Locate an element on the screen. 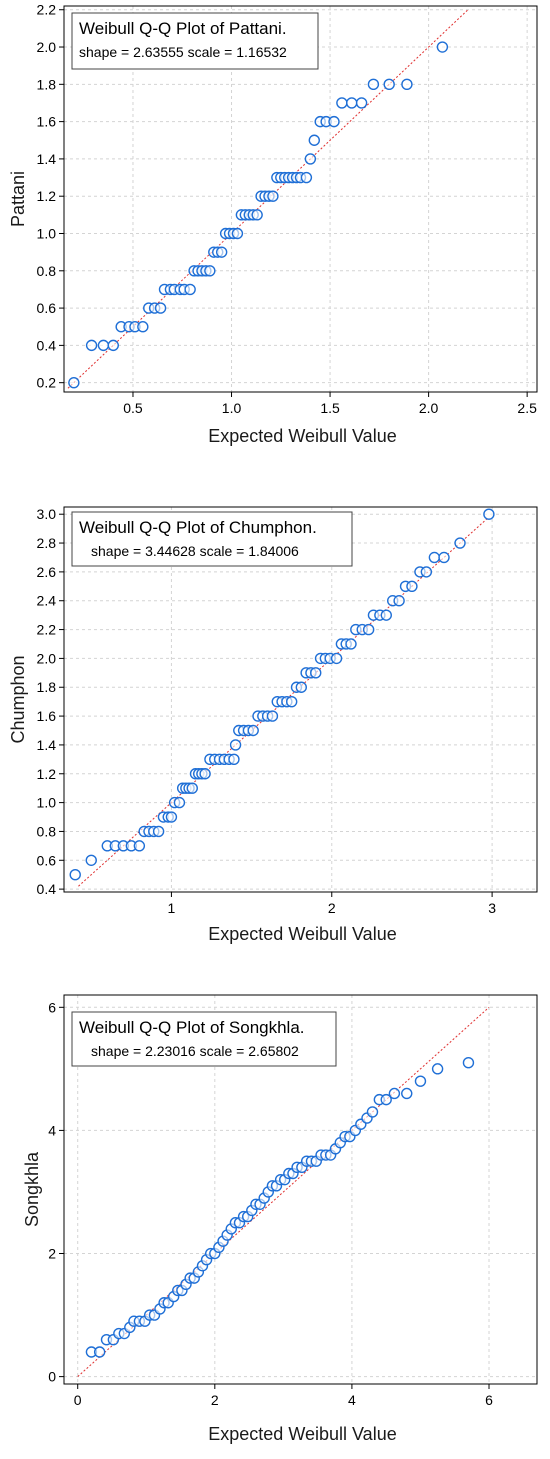 The height and width of the screenshot is (1459, 550). y-tick-label: 1.6 is located at coordinates (47, 716).